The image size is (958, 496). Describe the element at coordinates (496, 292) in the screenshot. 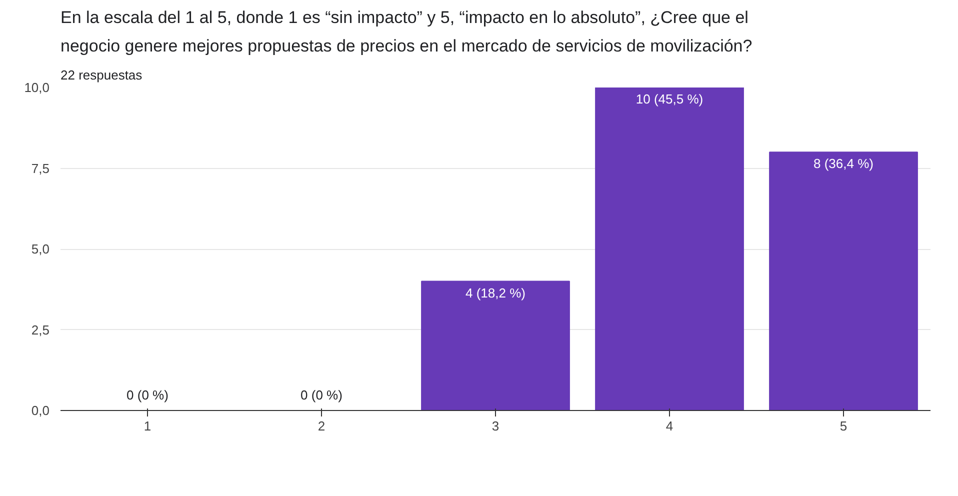

I see `data-label: 4 (18,2 %)` at that location.